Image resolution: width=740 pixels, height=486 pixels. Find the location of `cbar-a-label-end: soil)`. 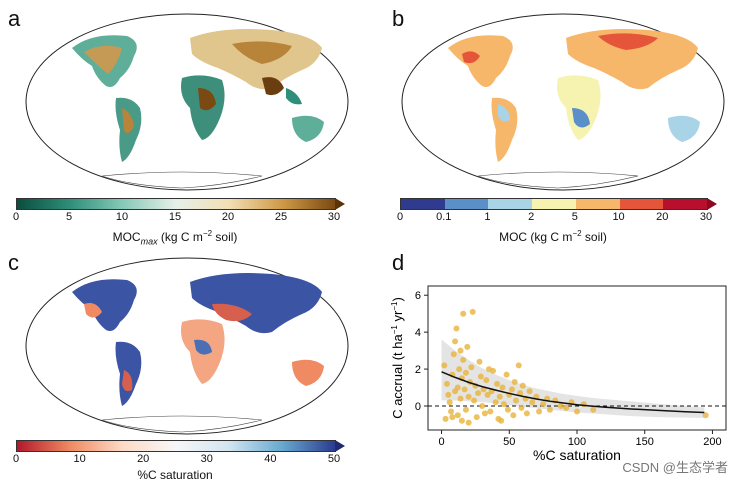

cbar-a-label-end: soil) is located at coordinates (225, 237).